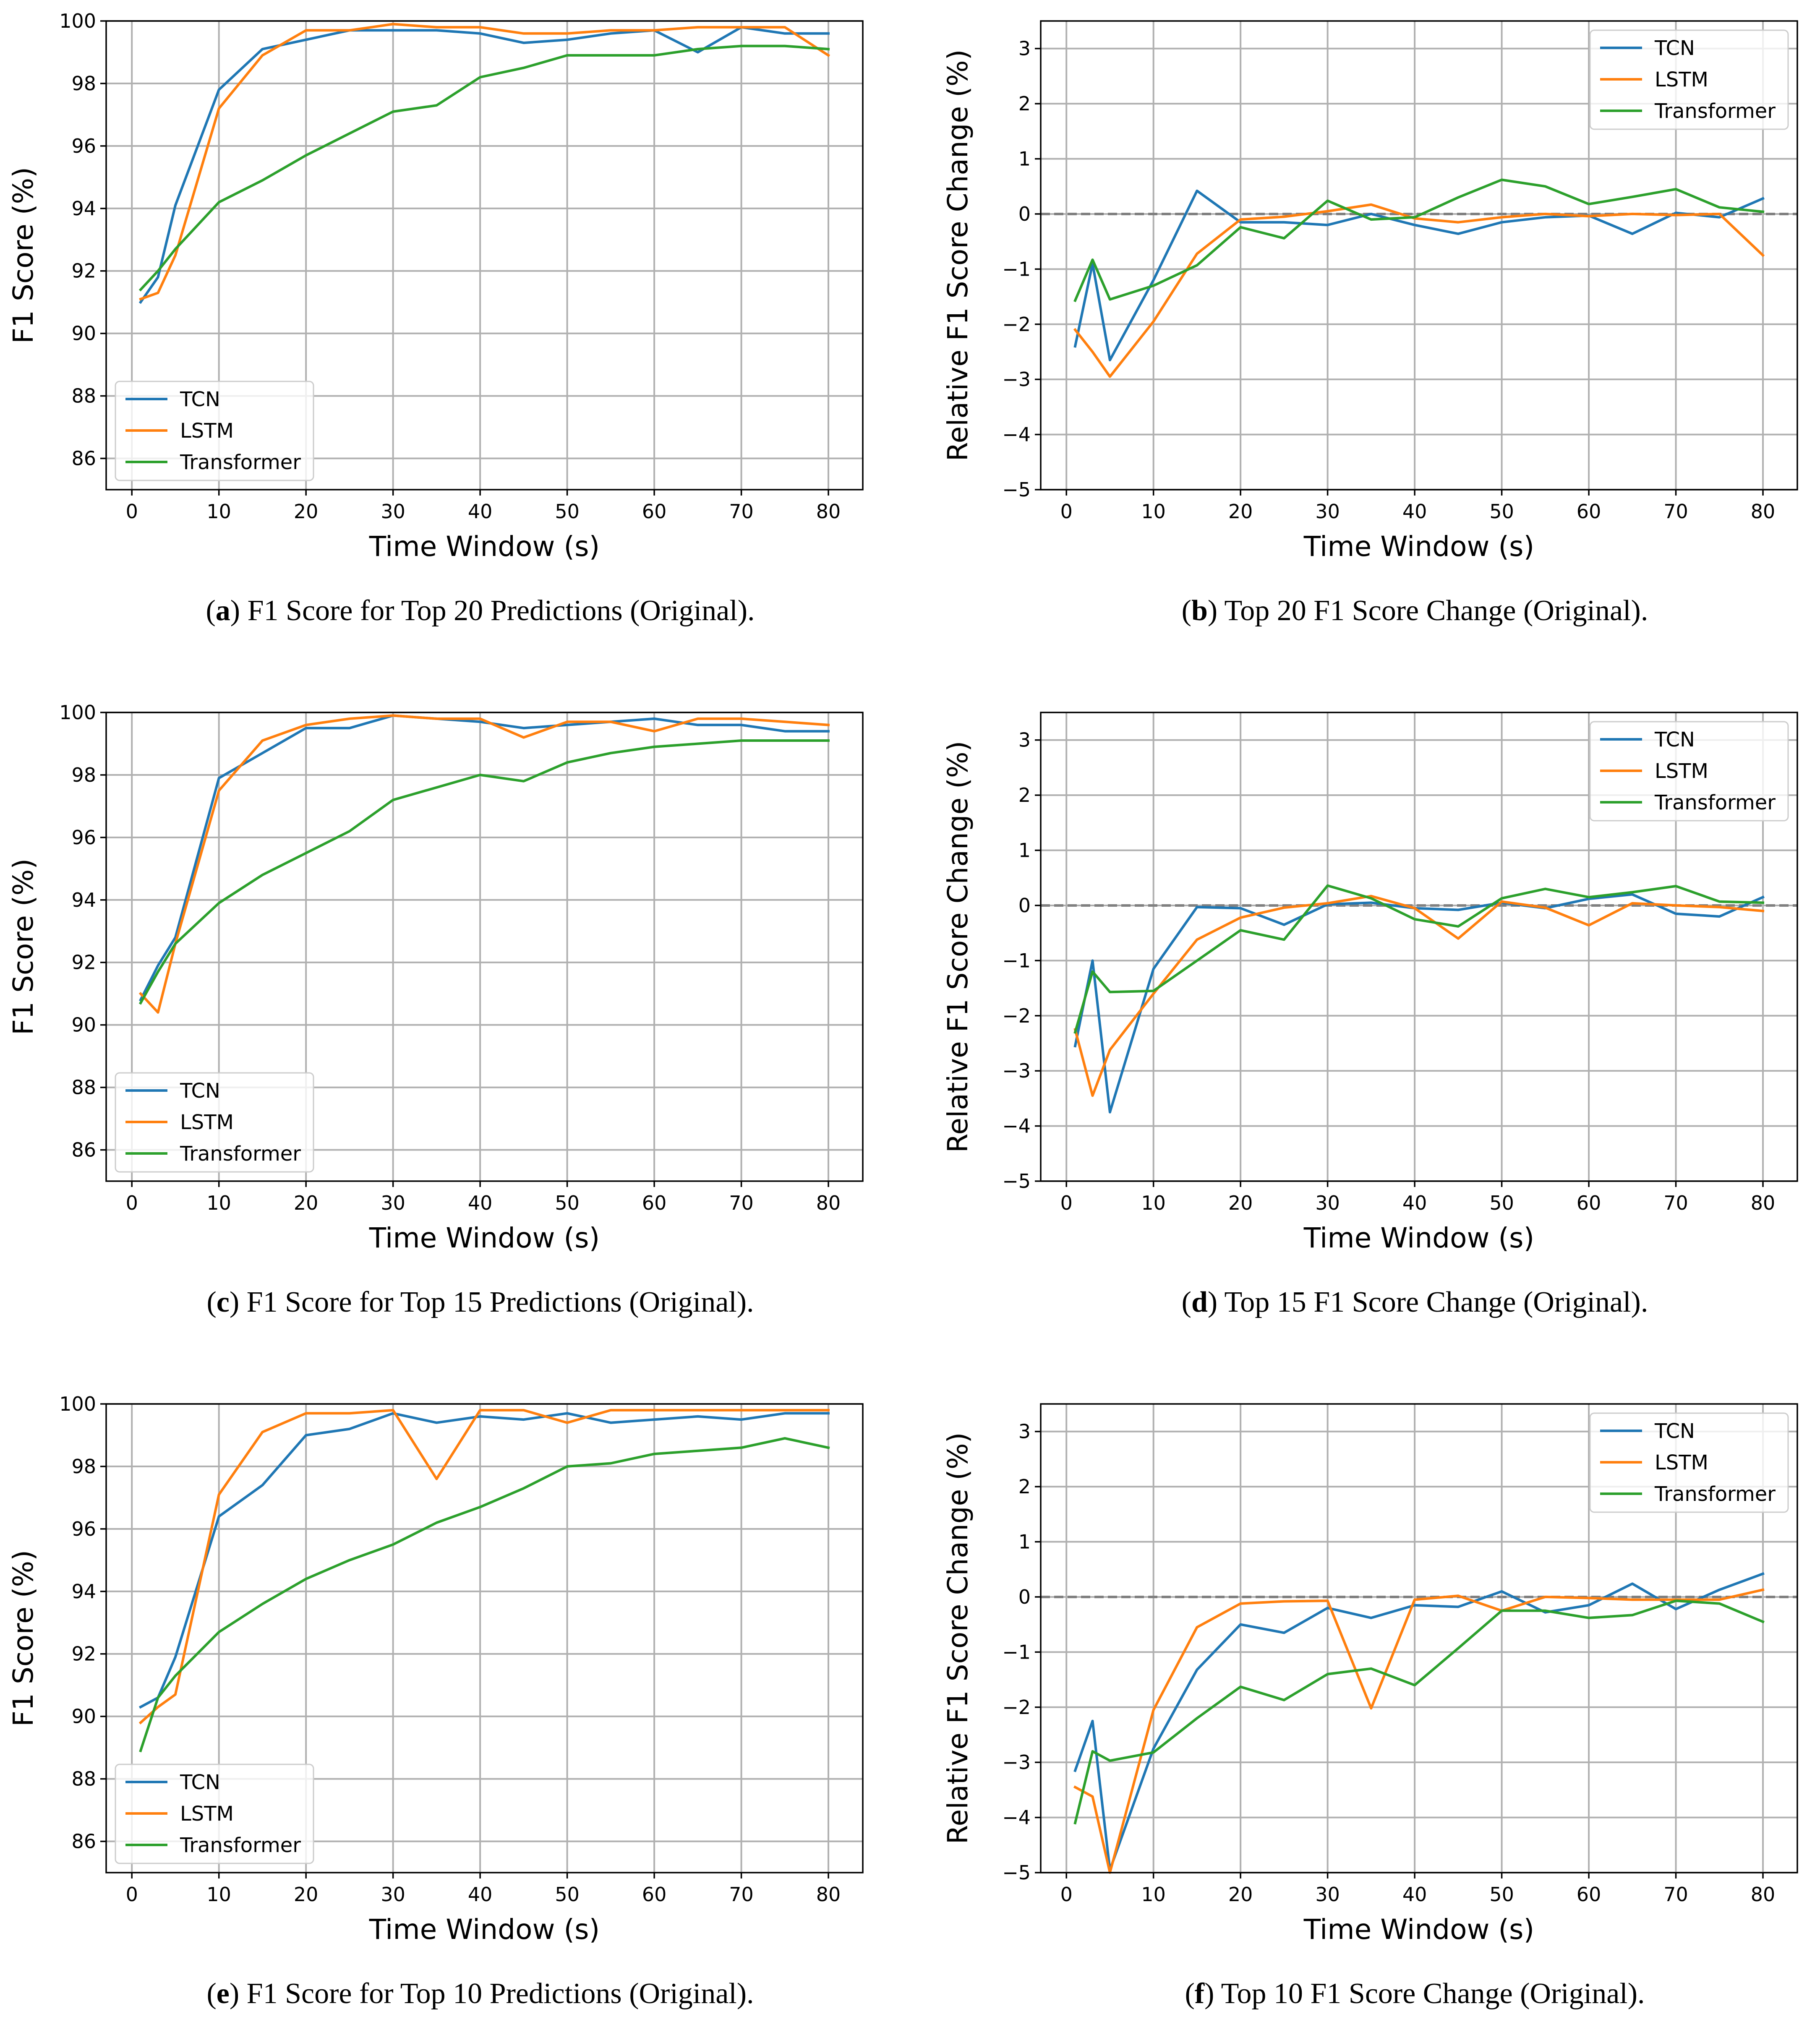  What do you see at coordinates (84, 1654) in the screenshot?
I see `chart-e-ytick-label-3: 92` at bounding box center [84, 1654].